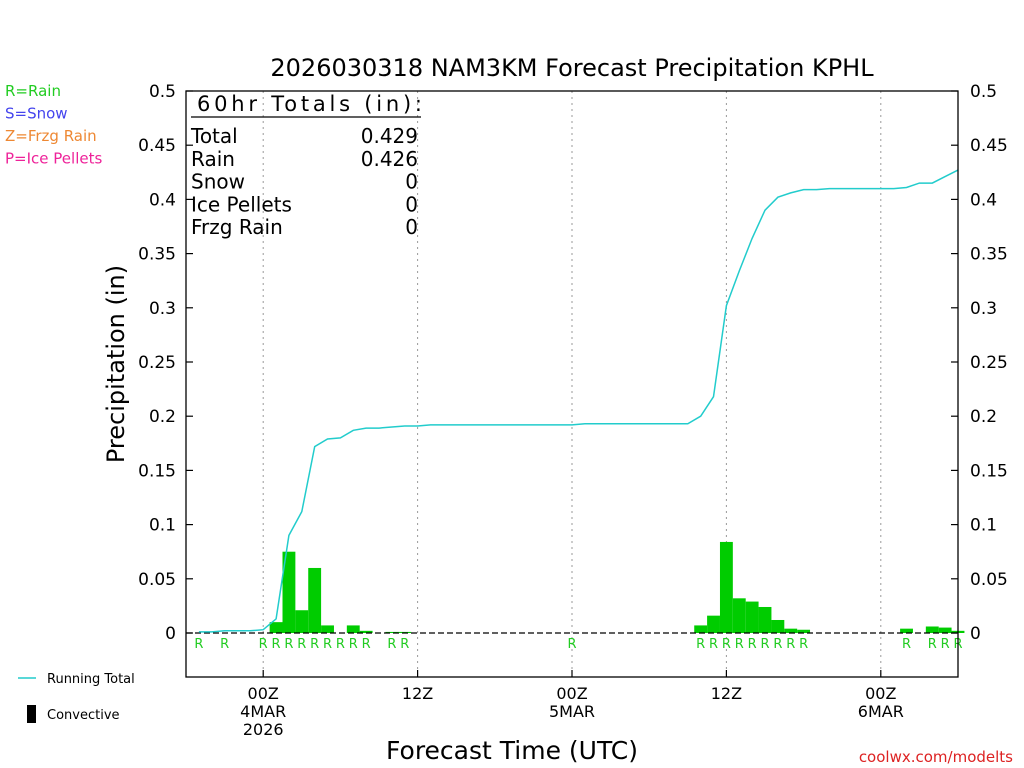  Describe the element at coordinates (31, 714) in the screenshot. I see `legend-bar-swatch` at that location.